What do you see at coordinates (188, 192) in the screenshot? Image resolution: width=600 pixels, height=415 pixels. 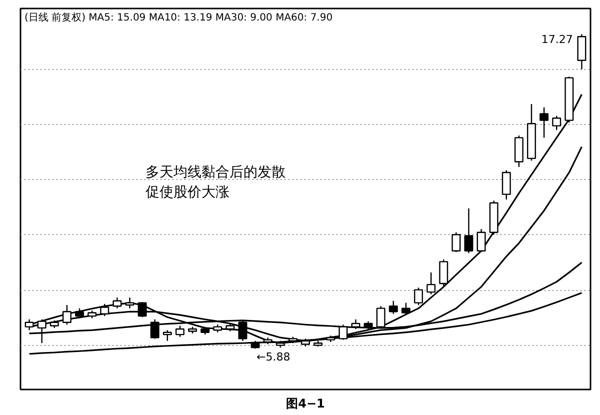 I see `annotation: 促使股价大涨` at bounding box center [188, 192].